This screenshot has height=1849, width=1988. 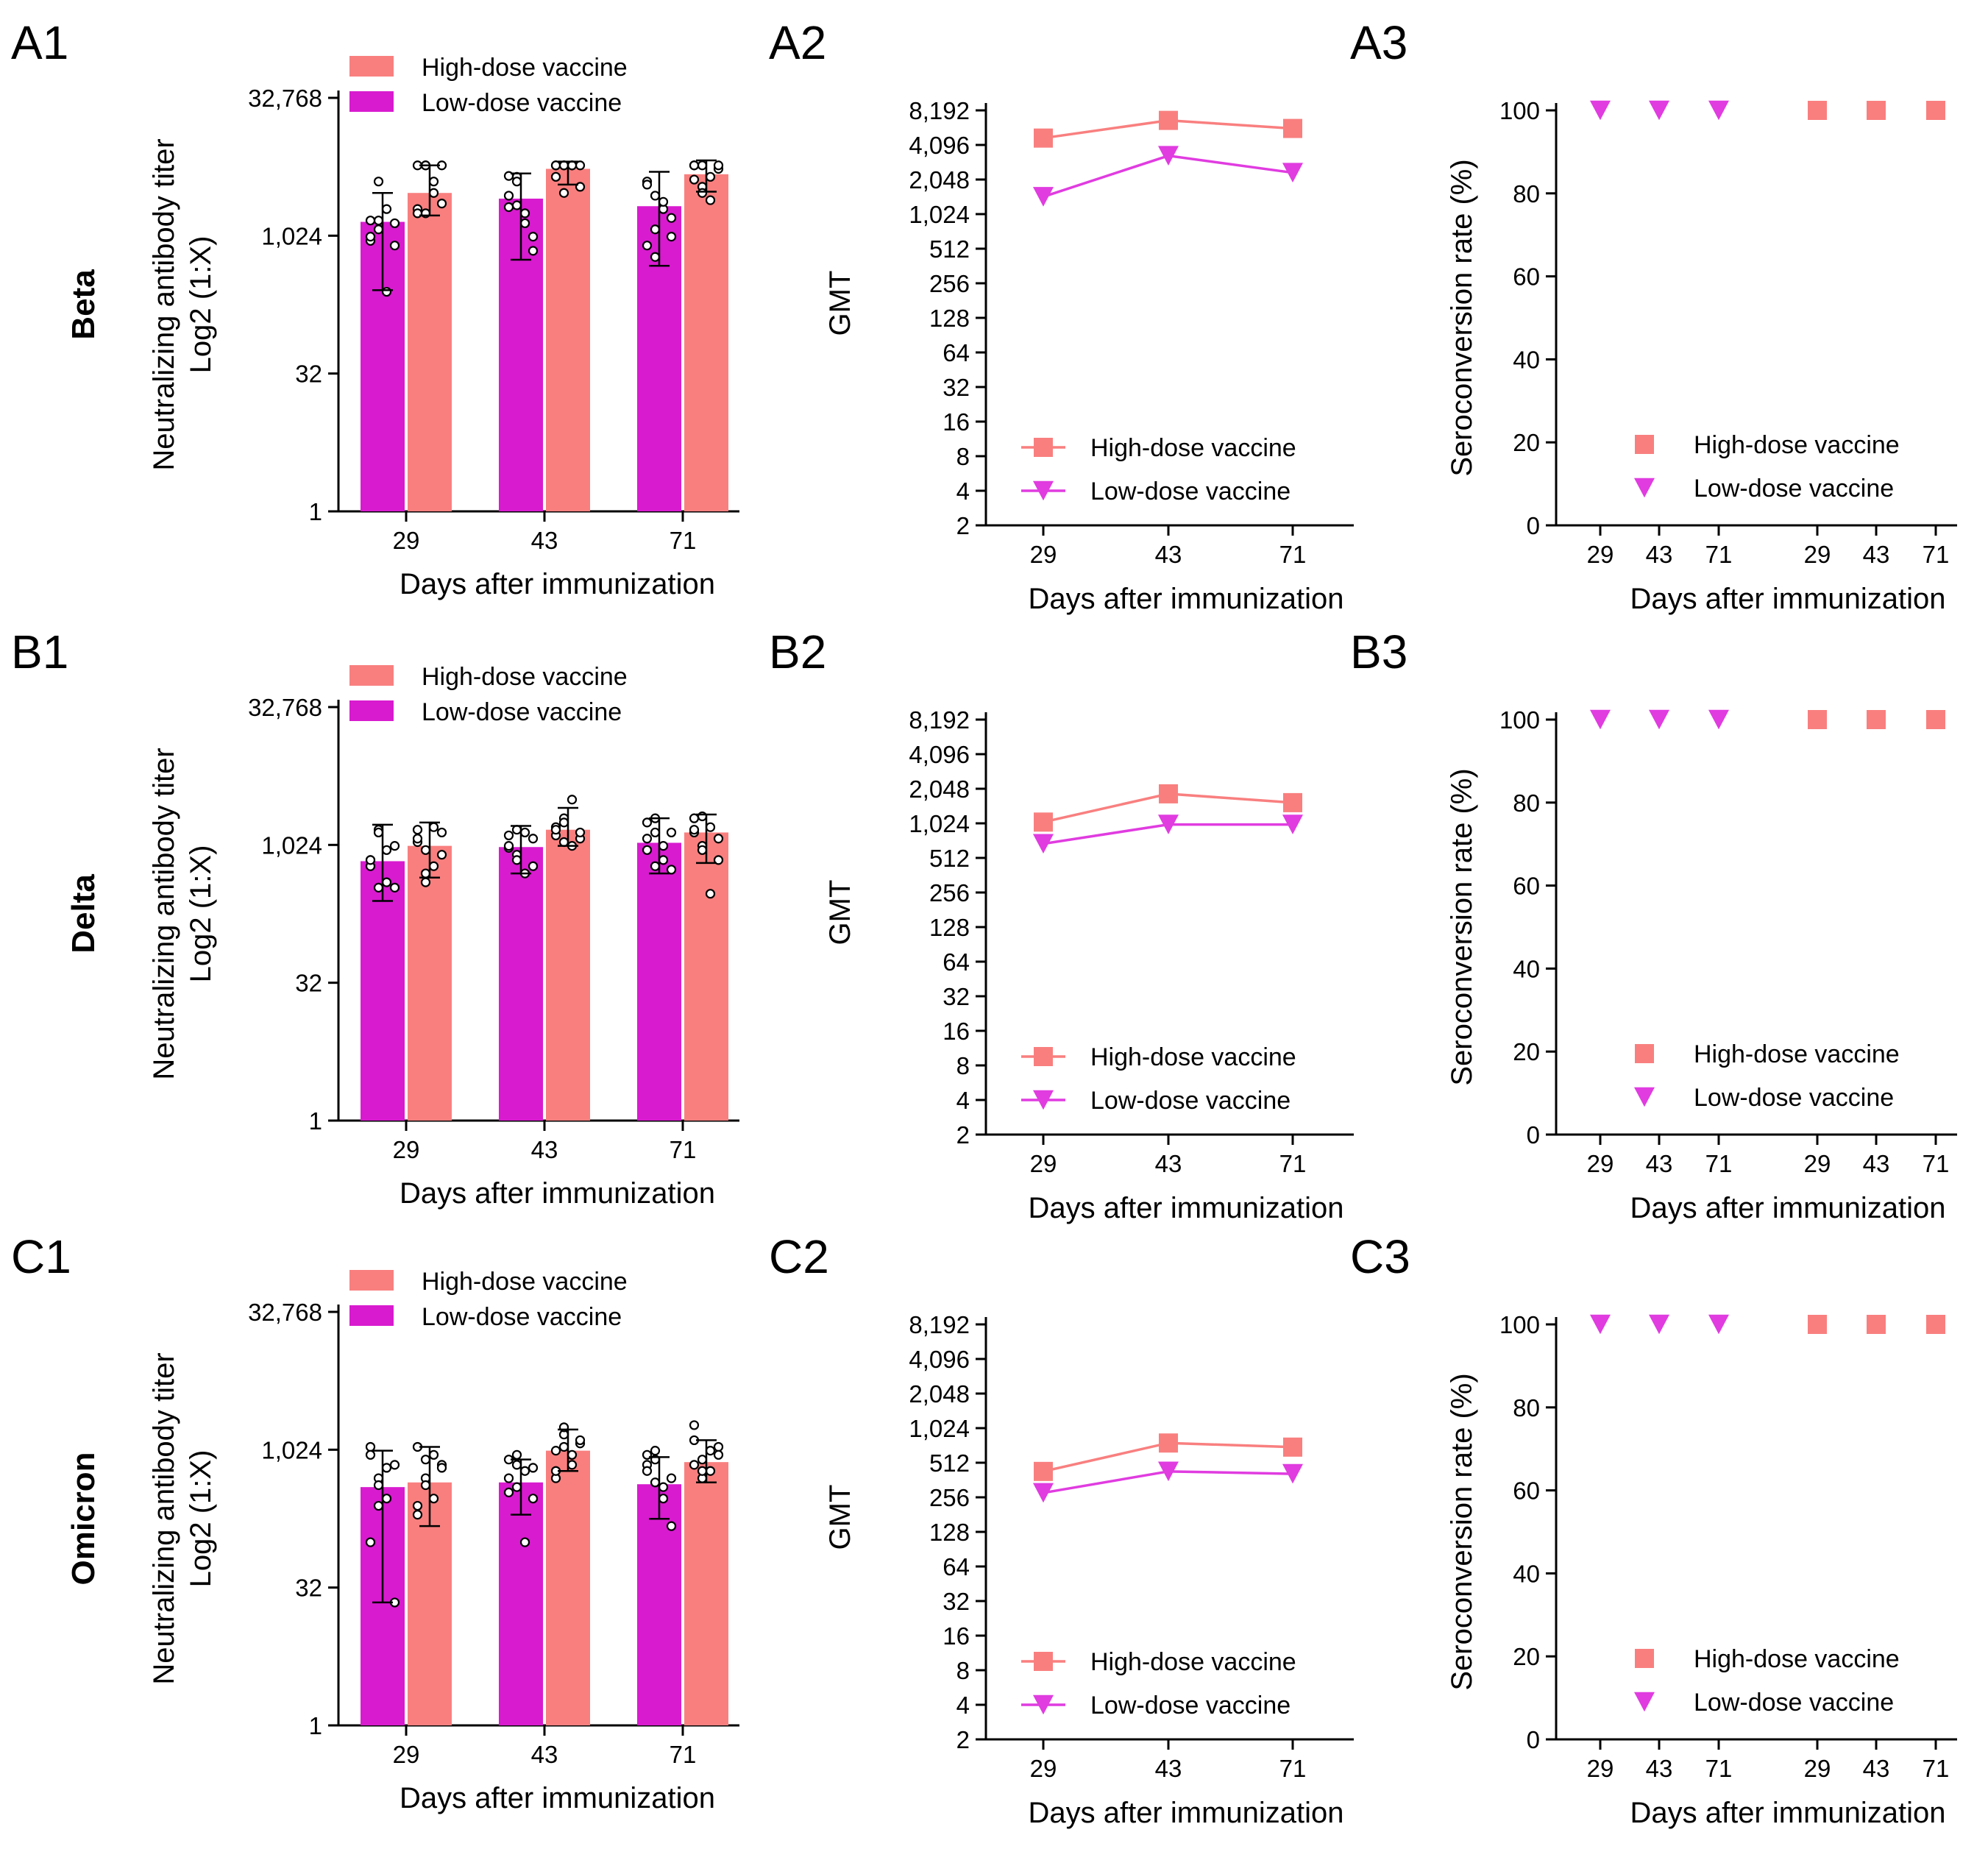 What do you see at coordinates (164, 1518) in the screenshot?
I see `y-axis-title: Neutralizing antibody titer` at bounding box center [164, 1518].